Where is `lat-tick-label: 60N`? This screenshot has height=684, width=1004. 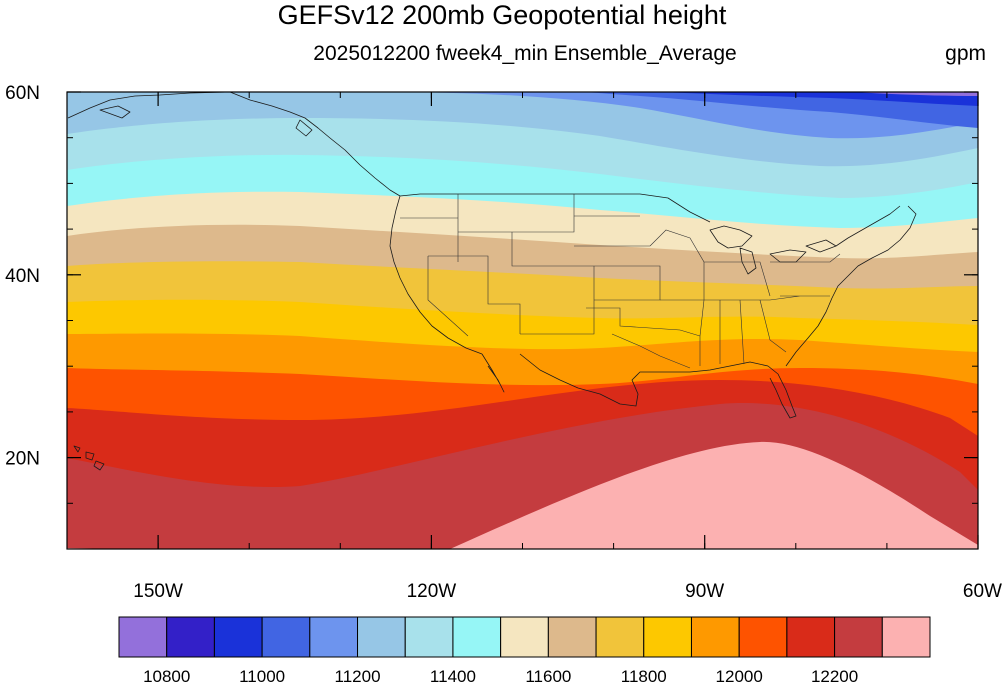 lat-tick-label: 60N is located at coordinates (22, 93).